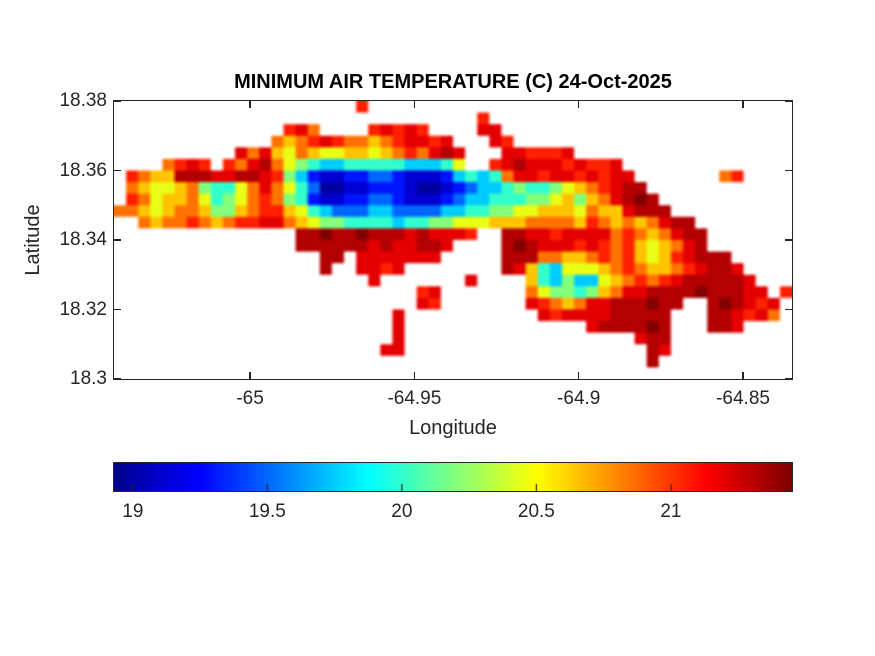  What do you see at coordinates (267, 511) in the screenshot?
I see `colorbar-tick-label: 19.5` at bounding box center [267, 511].